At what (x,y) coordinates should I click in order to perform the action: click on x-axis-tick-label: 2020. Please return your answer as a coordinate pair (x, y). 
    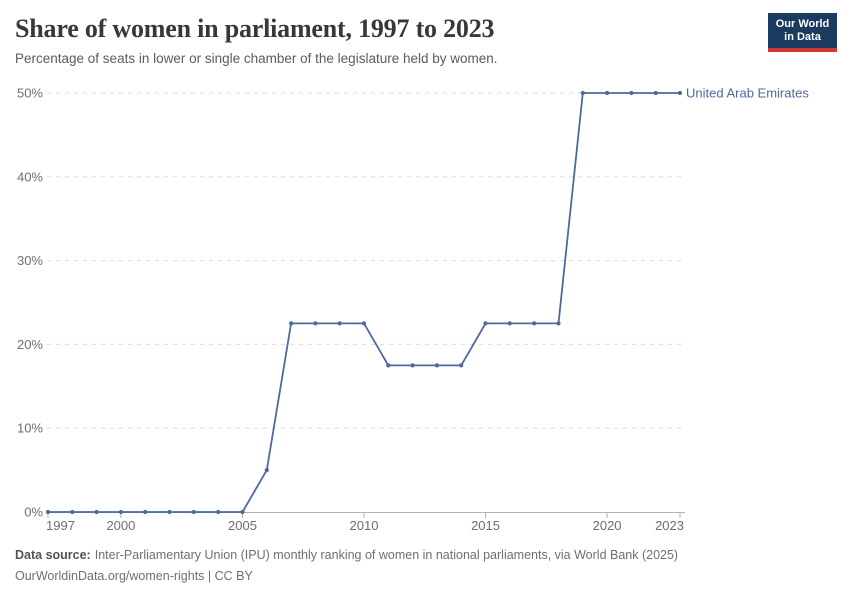
    Looking at the image, I should click on (607, 525).